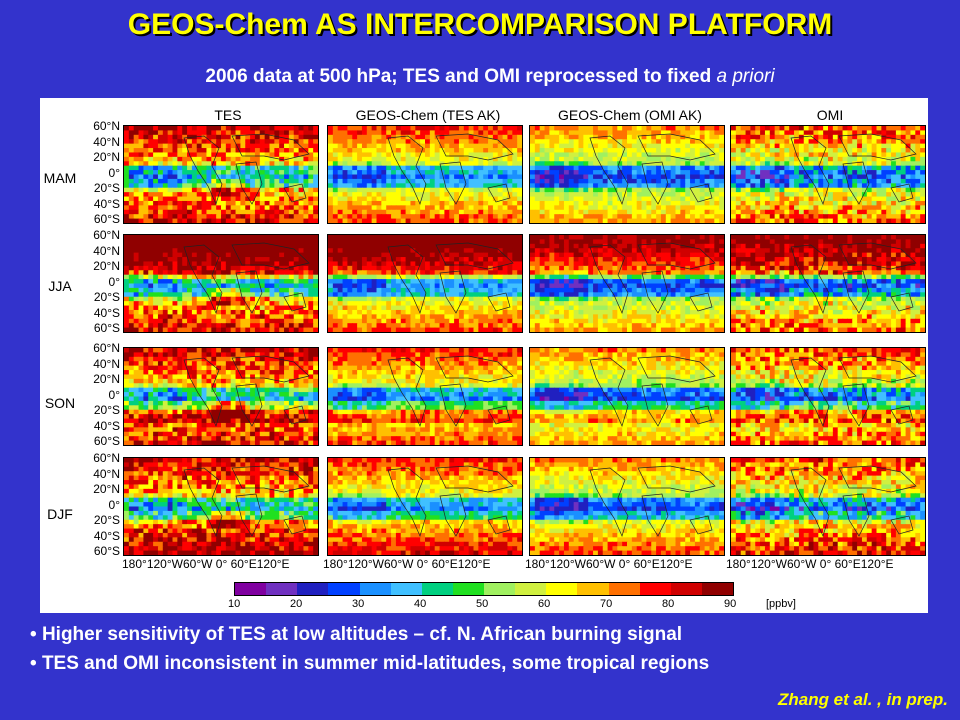 This screenshot has height=720, width=960. I want to click on column-header-gc-omi-ak: GEOS-Chem (OMI AK), so click(630, 115).